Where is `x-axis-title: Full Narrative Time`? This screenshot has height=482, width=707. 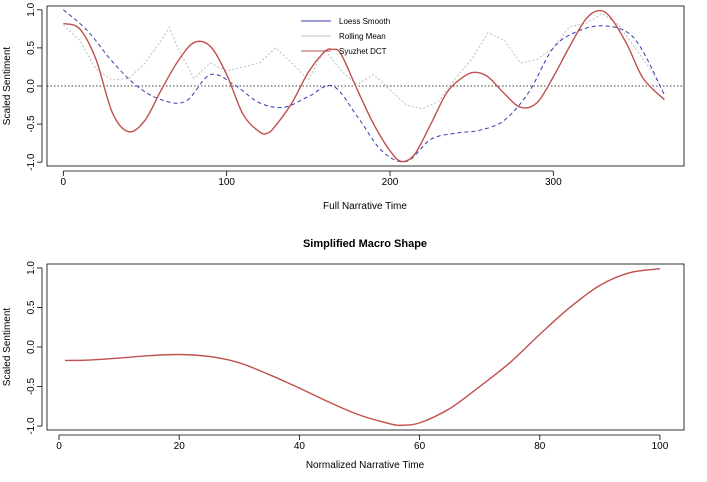
x-axis-title: Full Narrative Time is located at coordinates (365, 206).